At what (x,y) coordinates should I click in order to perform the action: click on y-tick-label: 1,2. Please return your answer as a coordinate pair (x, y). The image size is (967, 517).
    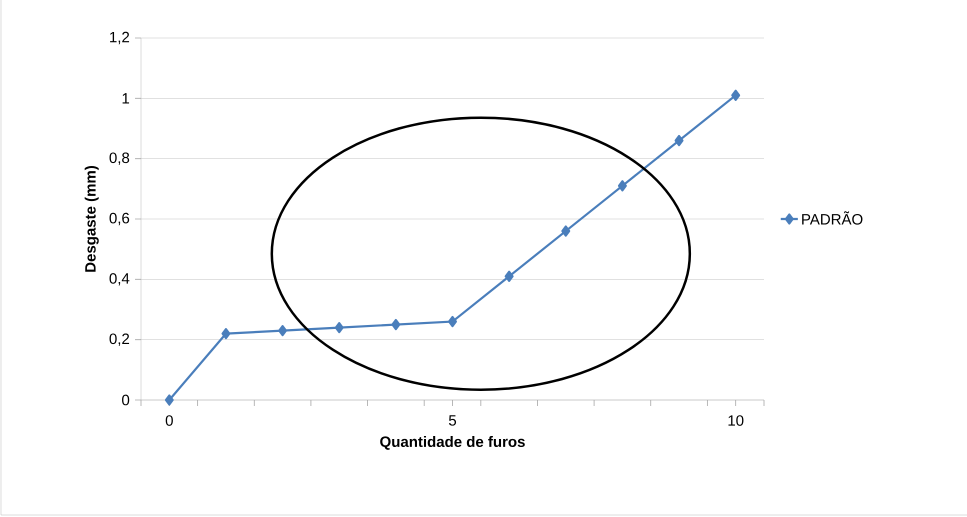
    Looking at the image, I should click on (120, 38).